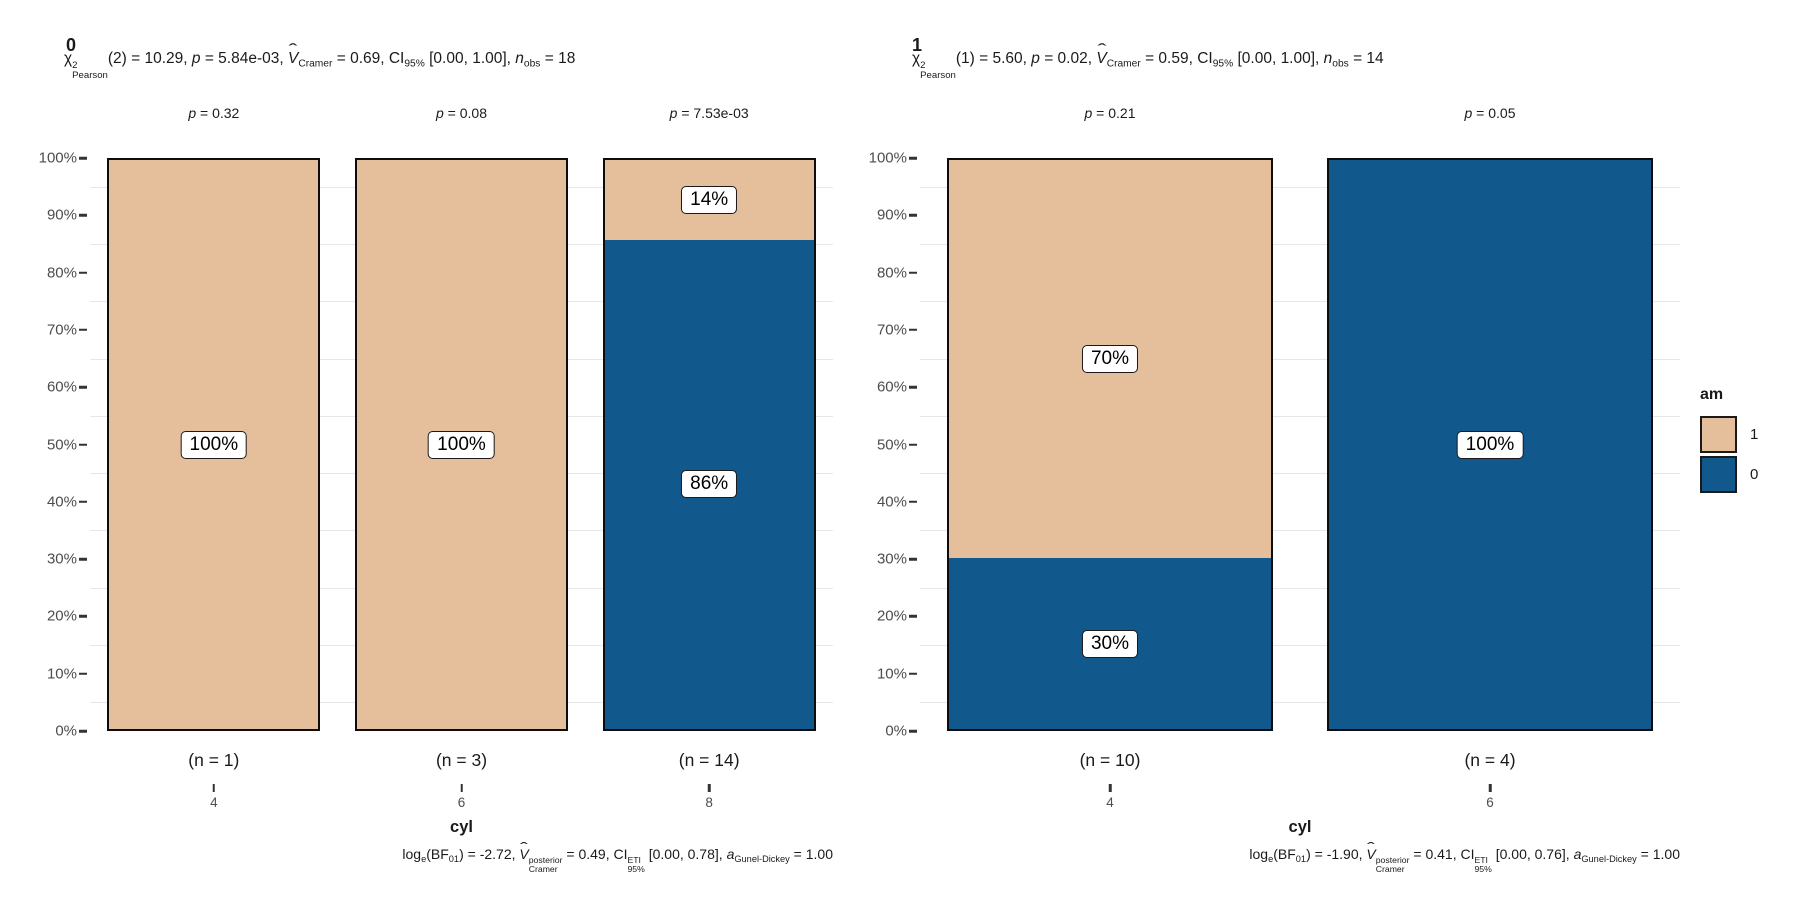  I want to click on bar-p-value: p = 0.21, so click(1110, 113).